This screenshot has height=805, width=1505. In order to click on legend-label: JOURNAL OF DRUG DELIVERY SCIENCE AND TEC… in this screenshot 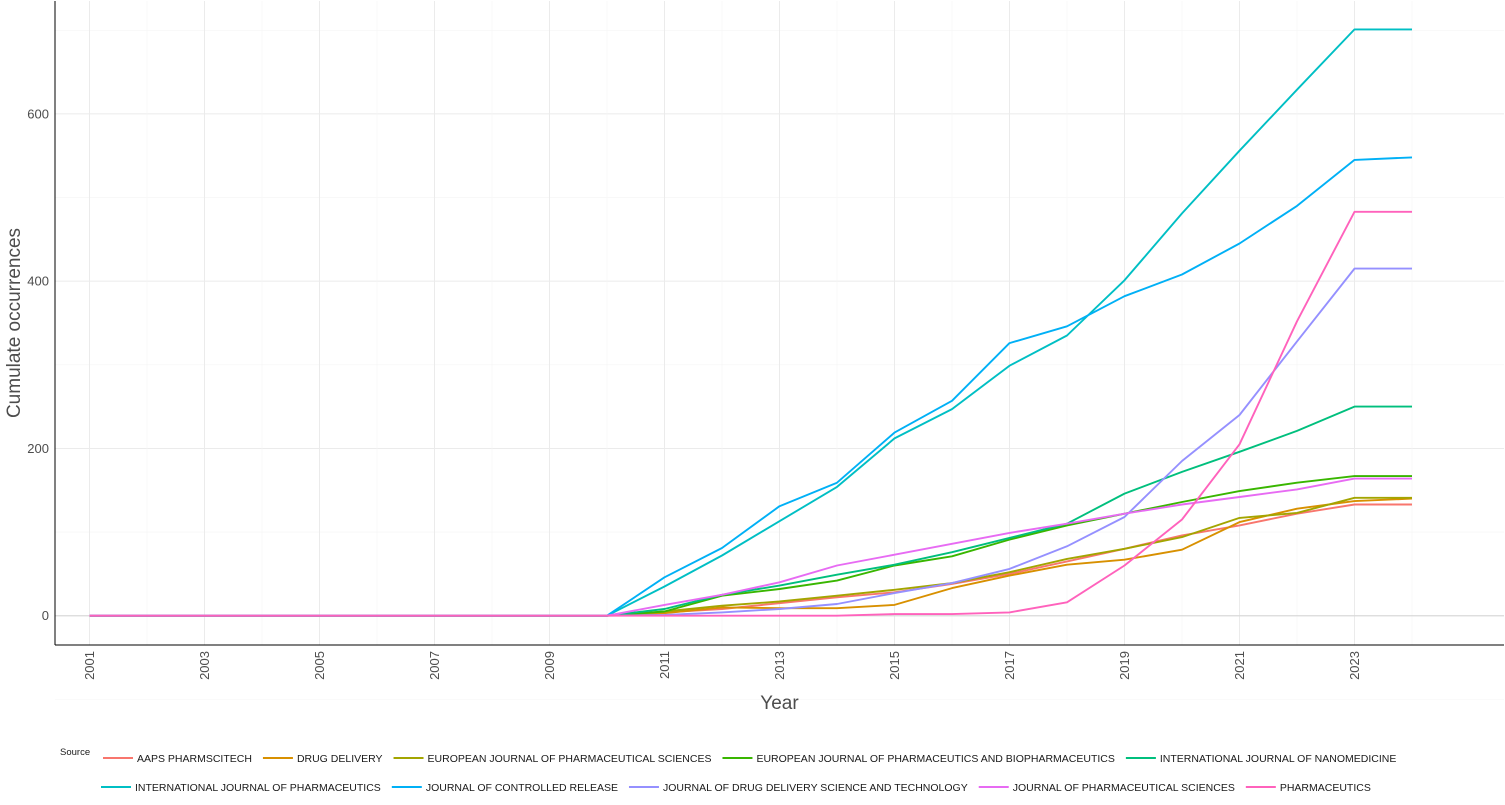, I will do `click(815, 788)`.